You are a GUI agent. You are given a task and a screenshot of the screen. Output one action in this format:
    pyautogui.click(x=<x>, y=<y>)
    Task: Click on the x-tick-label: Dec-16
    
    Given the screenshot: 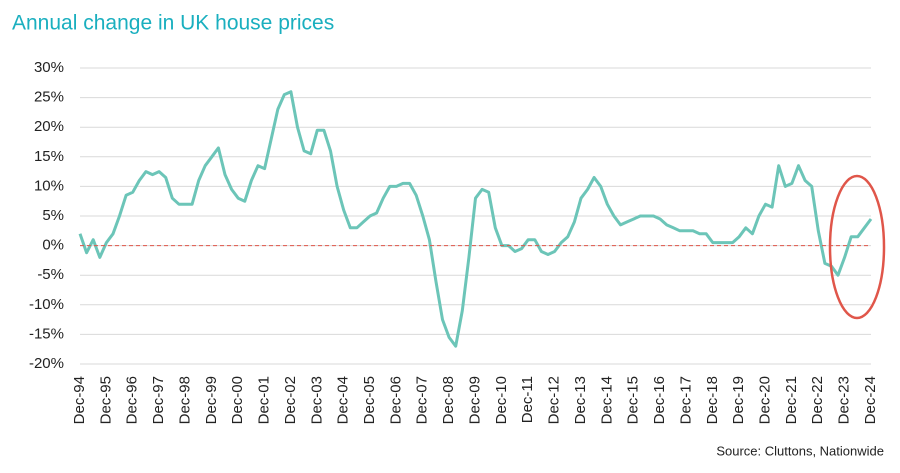 What is the action you would take?
    pyautogui.click(x=659, y=400)
    